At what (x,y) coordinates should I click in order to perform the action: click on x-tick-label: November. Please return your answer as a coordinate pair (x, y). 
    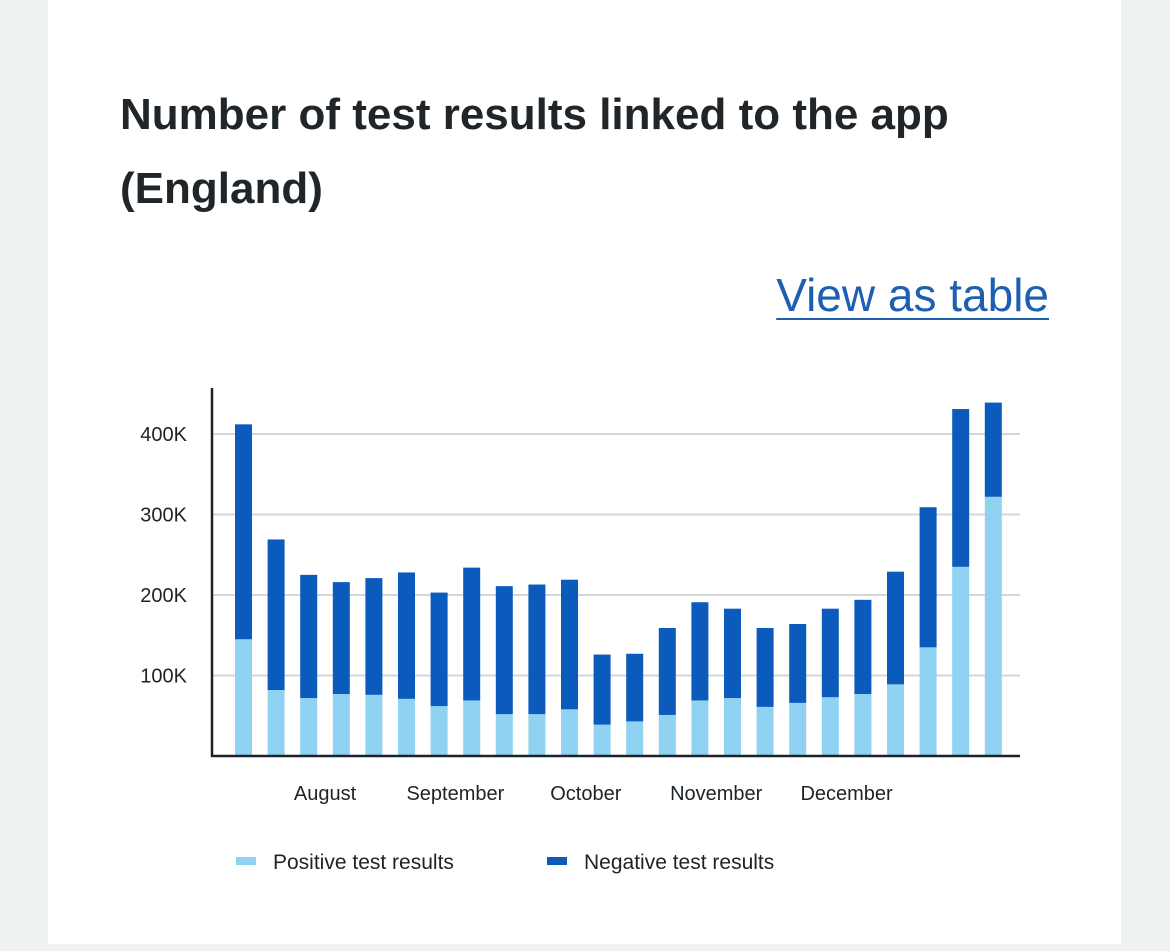
    Looking at the image, I should click on (716, 794).